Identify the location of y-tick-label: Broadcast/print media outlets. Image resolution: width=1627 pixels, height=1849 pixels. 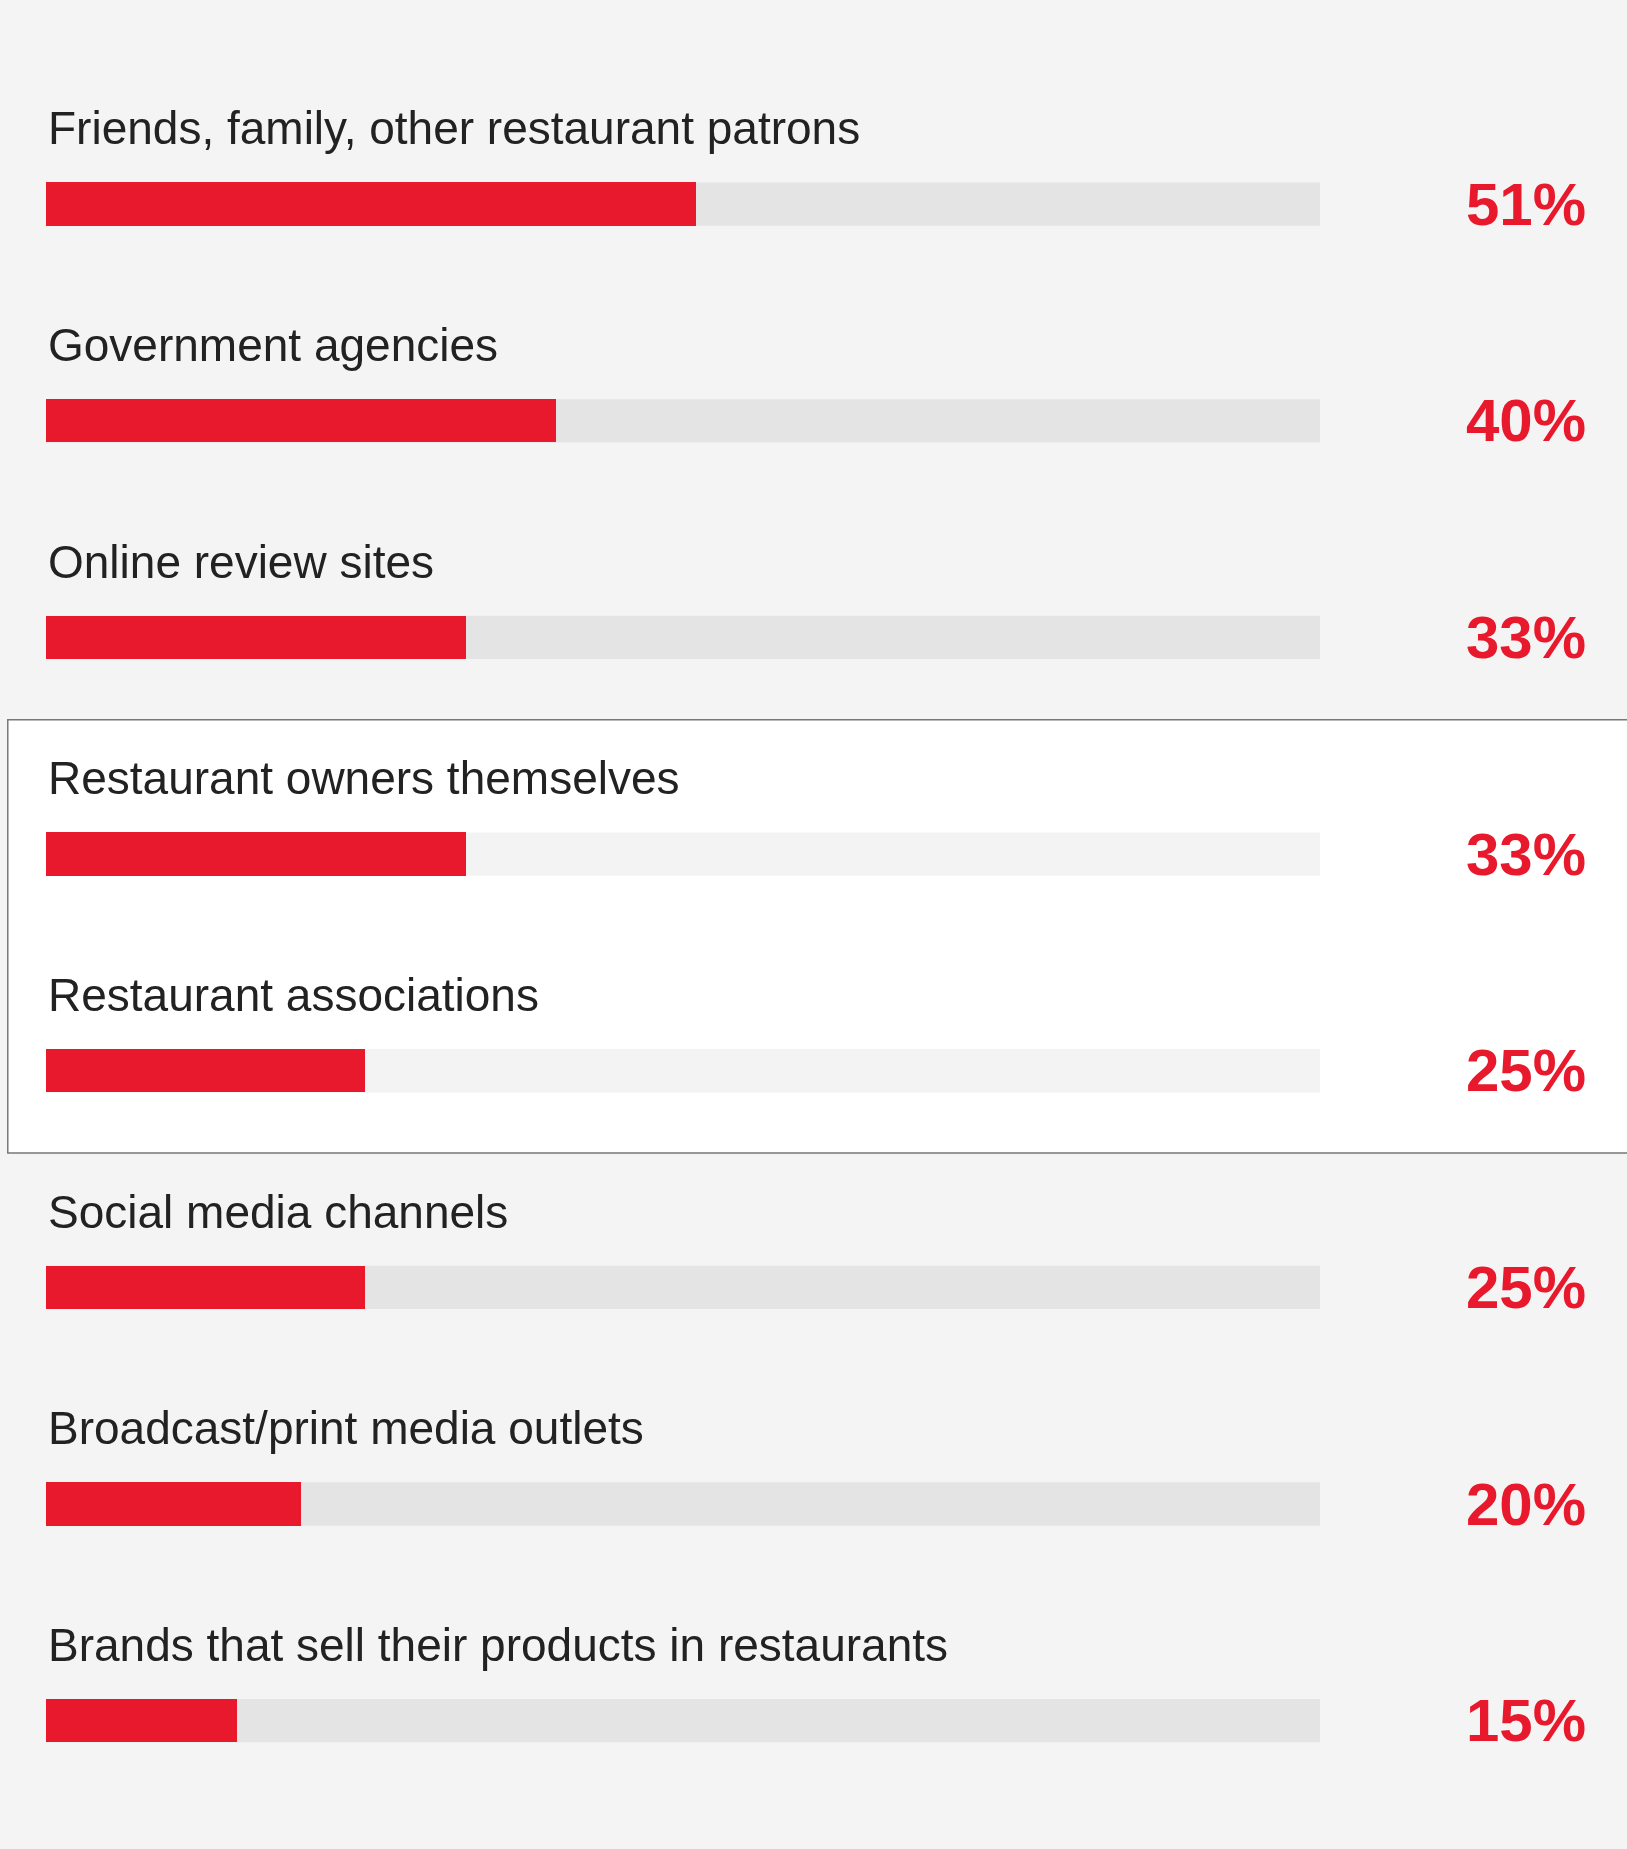
(346, 1428).